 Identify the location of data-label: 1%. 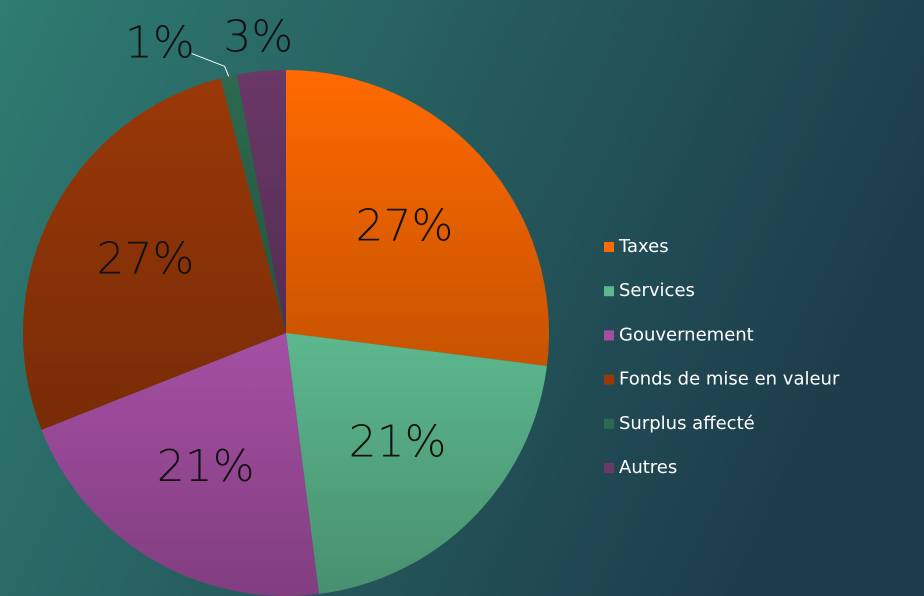
(160, 43).